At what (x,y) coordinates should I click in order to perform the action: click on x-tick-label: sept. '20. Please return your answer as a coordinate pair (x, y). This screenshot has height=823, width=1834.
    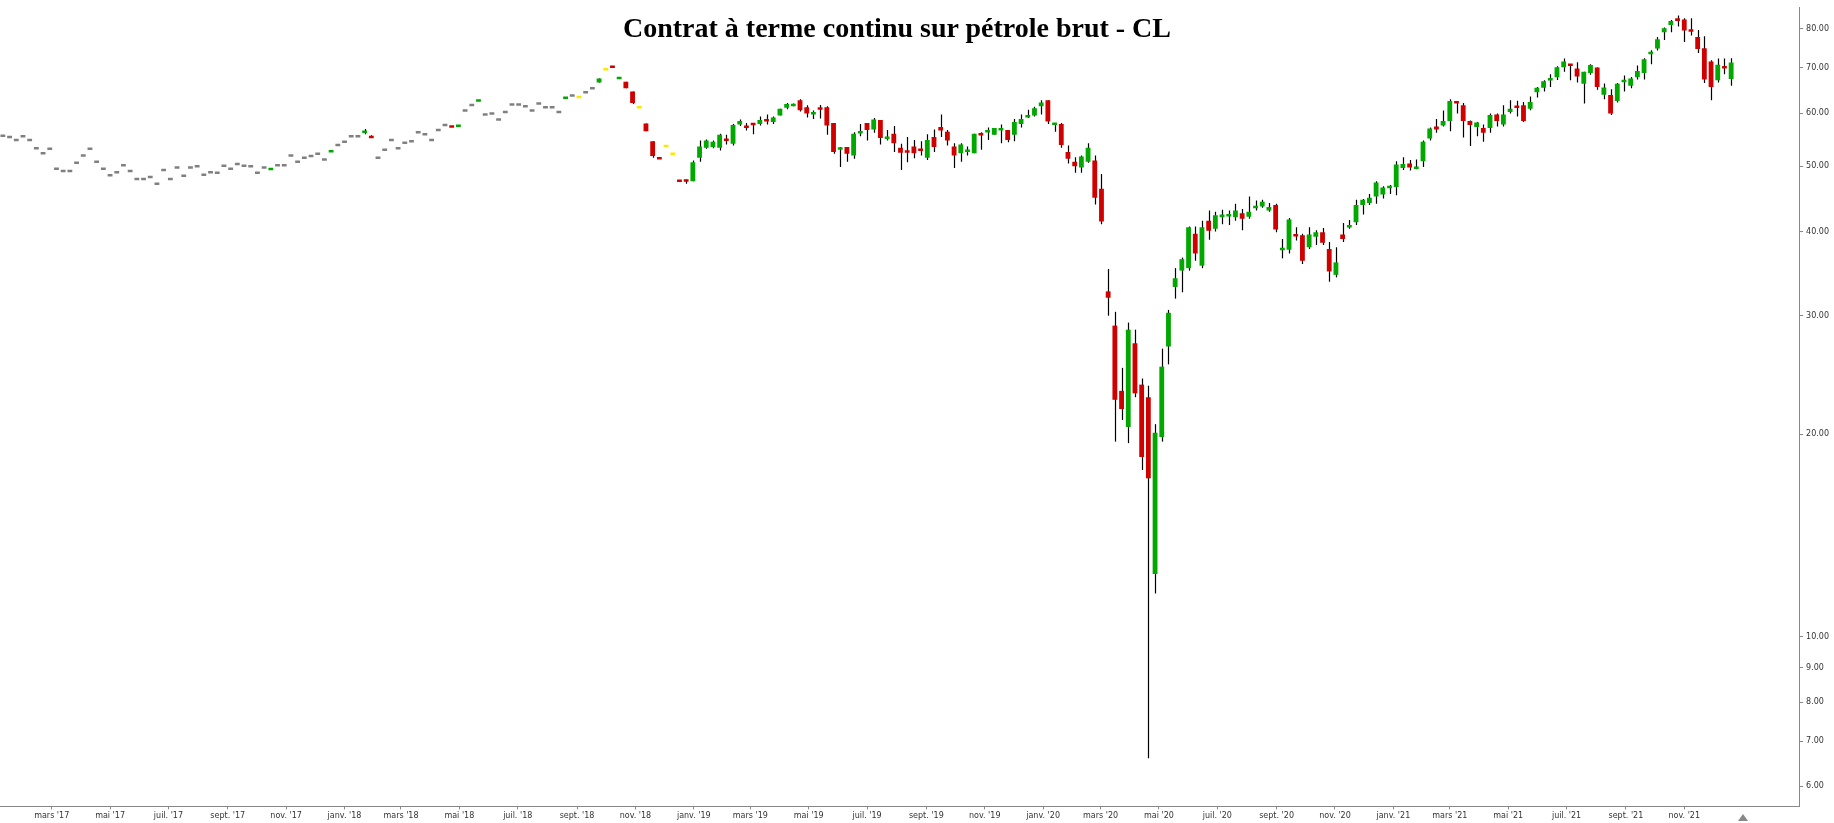
    Looking at the image, I should click on (1276, 816).